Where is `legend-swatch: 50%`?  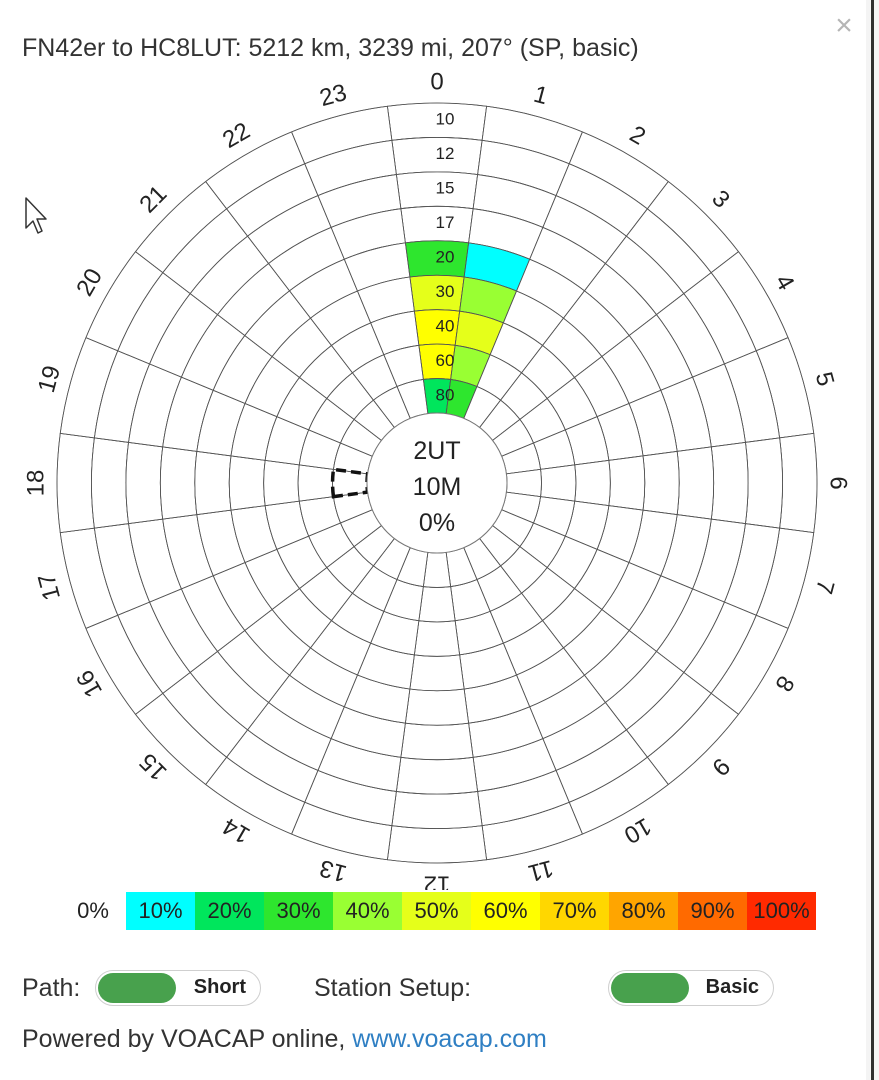
legend-swatch: 50% is located at coordinates (436, 911).